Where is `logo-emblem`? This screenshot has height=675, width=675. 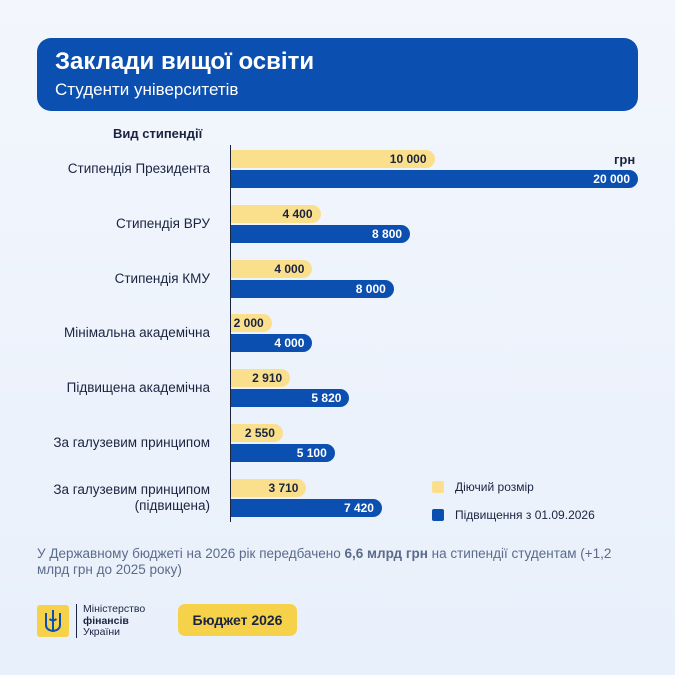 logo-emblem is located at coordinates (53, 621).